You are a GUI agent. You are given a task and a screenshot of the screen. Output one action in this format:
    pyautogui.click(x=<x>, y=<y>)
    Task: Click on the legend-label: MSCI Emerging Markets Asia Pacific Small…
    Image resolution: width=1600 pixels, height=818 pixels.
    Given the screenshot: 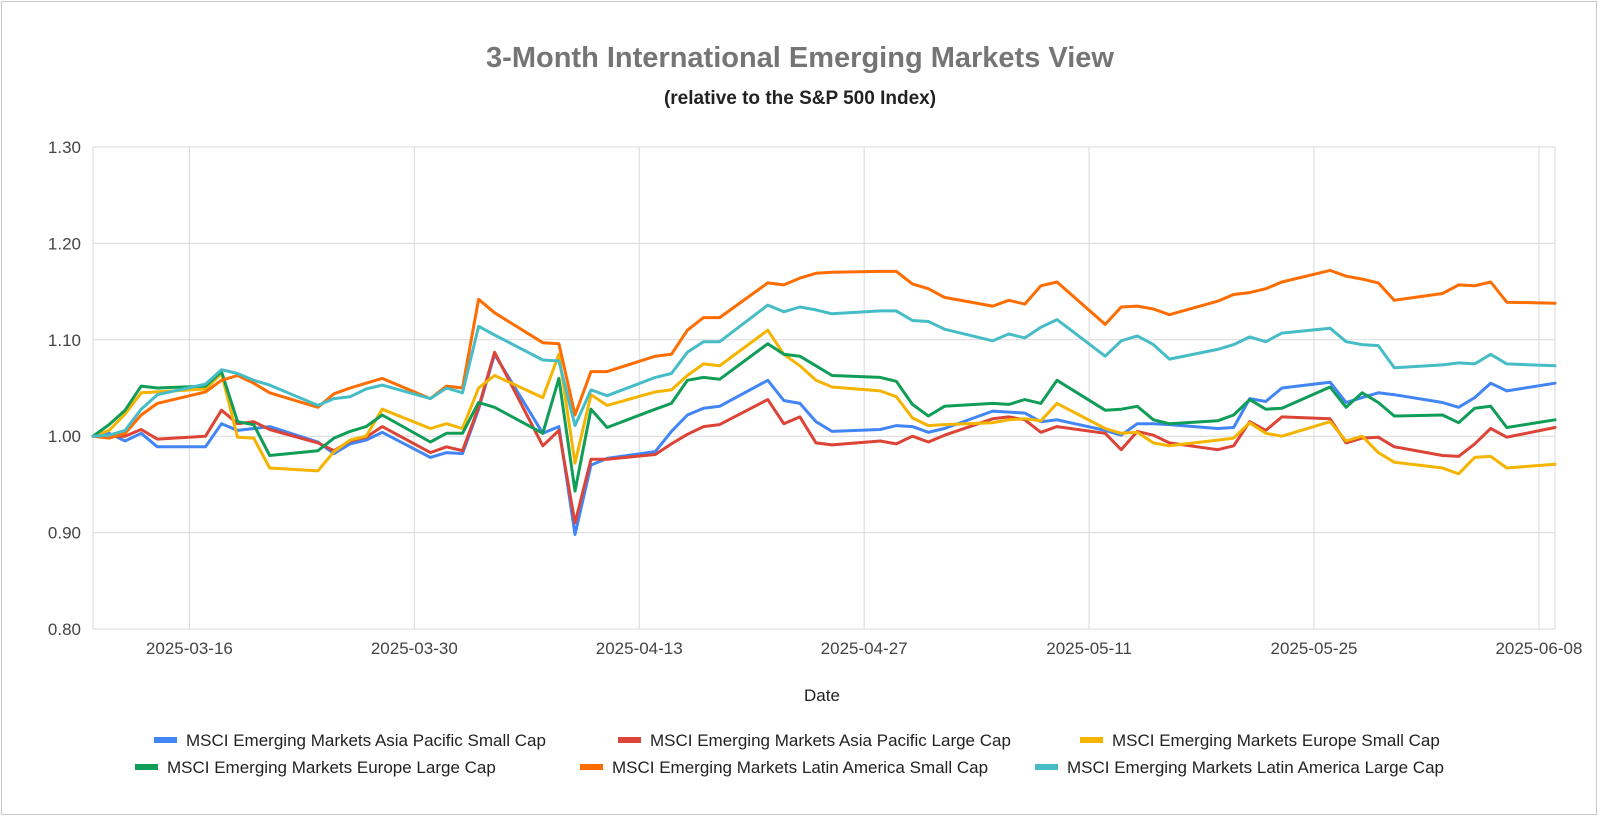 What is the action you would take?
    pyautogui.click(x=366, y=740)
    